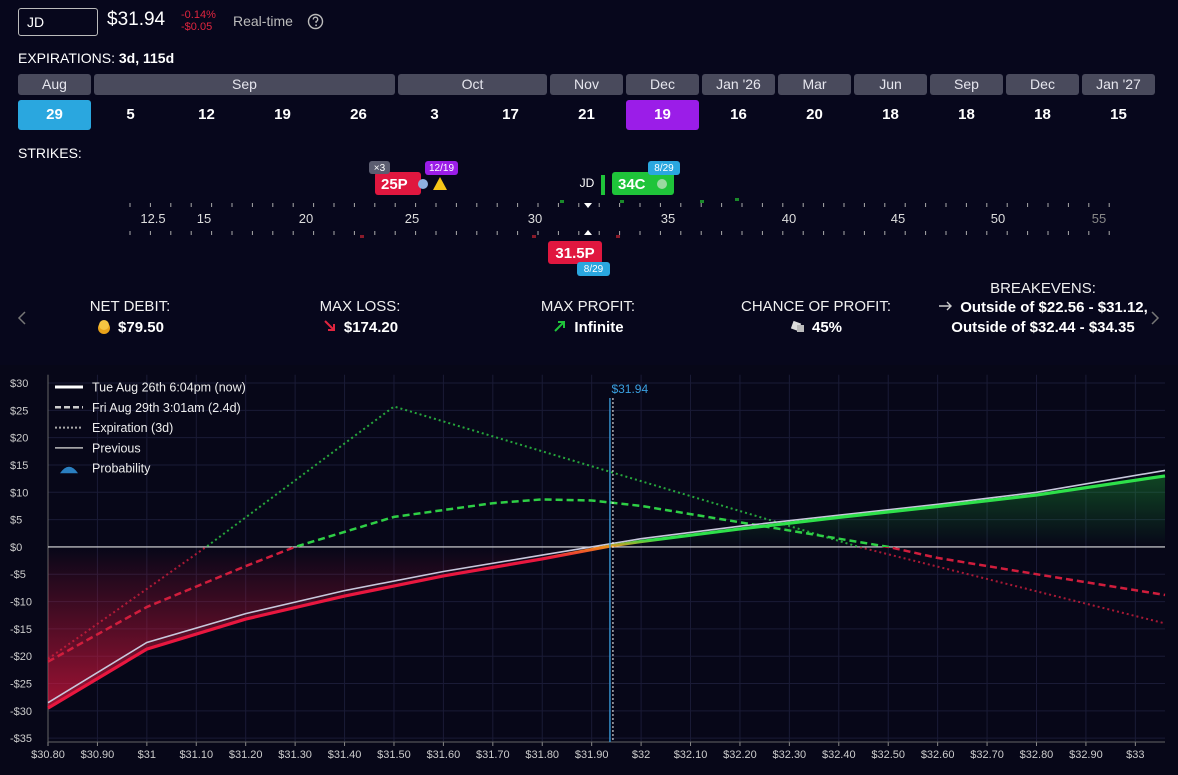 The width and height of the screenshot is (1178, 775). I want to click on strike-tick-label: 50, so click(998, 218).